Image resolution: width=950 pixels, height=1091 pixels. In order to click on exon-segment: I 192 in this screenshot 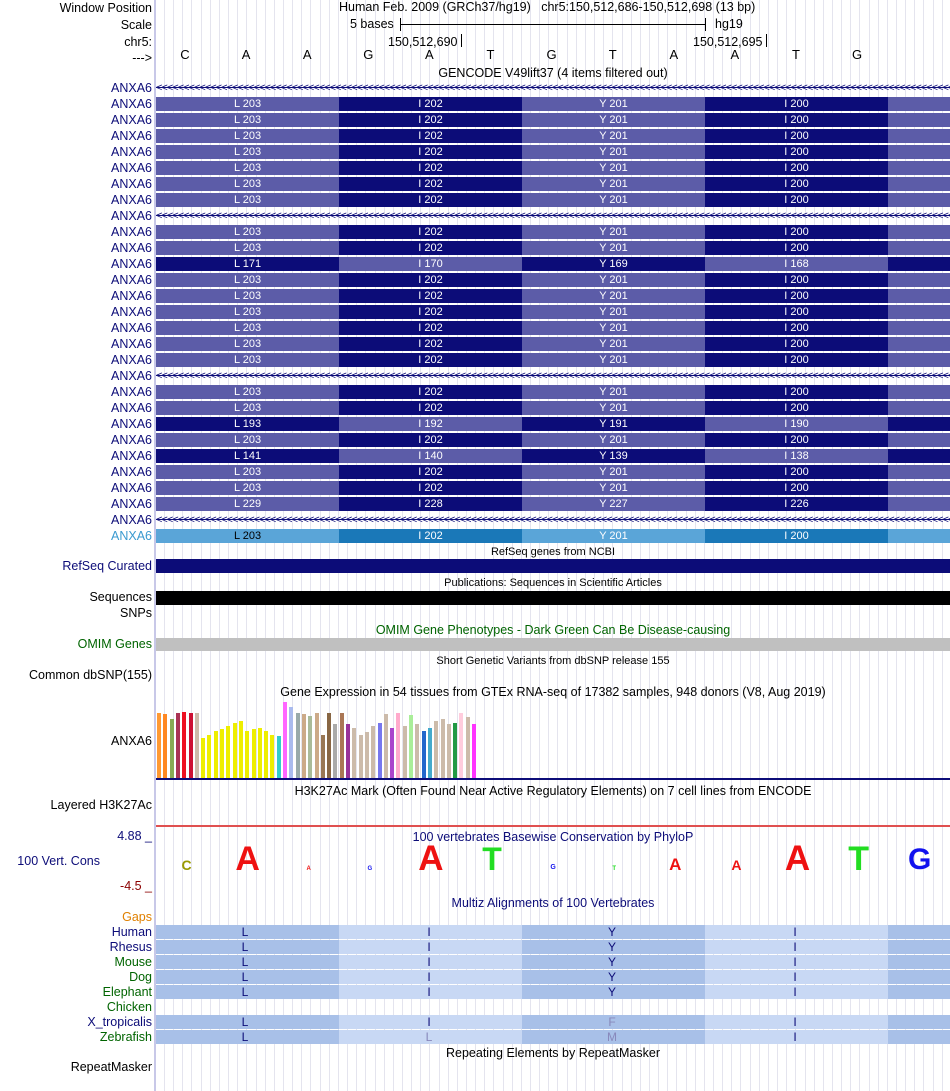, I will do `click(430, 424)`.